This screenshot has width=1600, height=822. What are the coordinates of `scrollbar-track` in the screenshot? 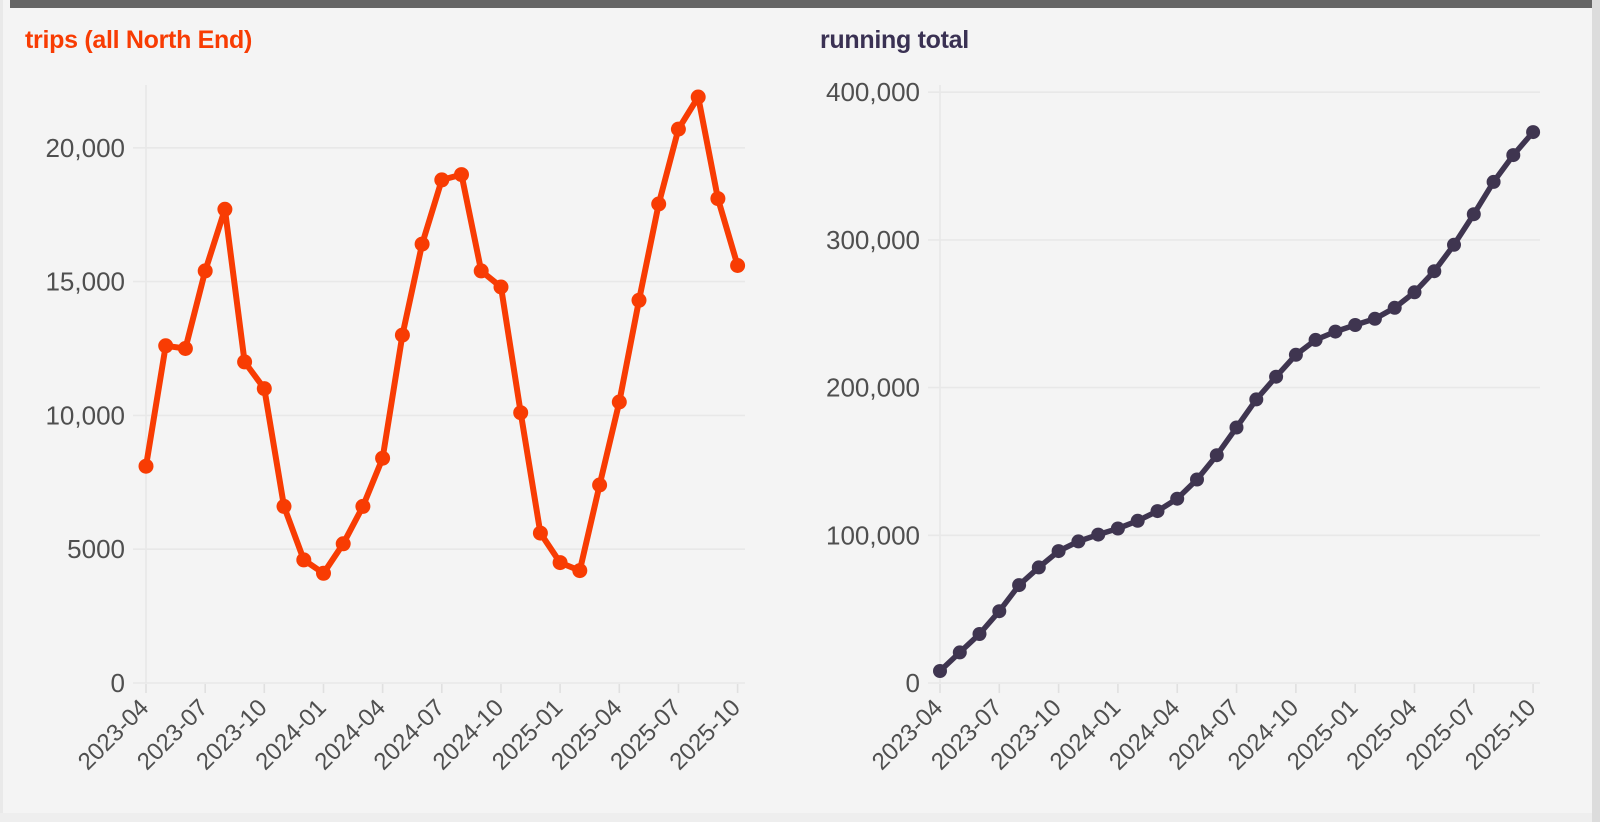 It's located at (1596, 411).